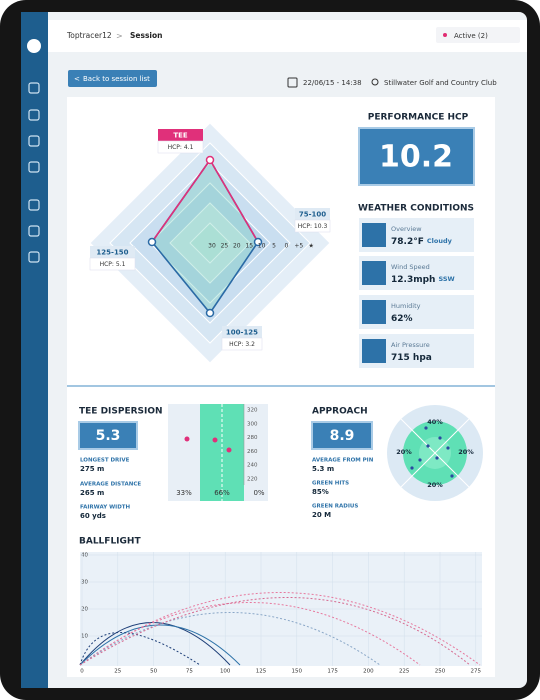 Image resolution: width=540 pixels, height=700 pixels. What do you see at coordinates (407, 242) in the screenshot?
I see `weather-value: 78.2°F` at bounding box center [407, 242].